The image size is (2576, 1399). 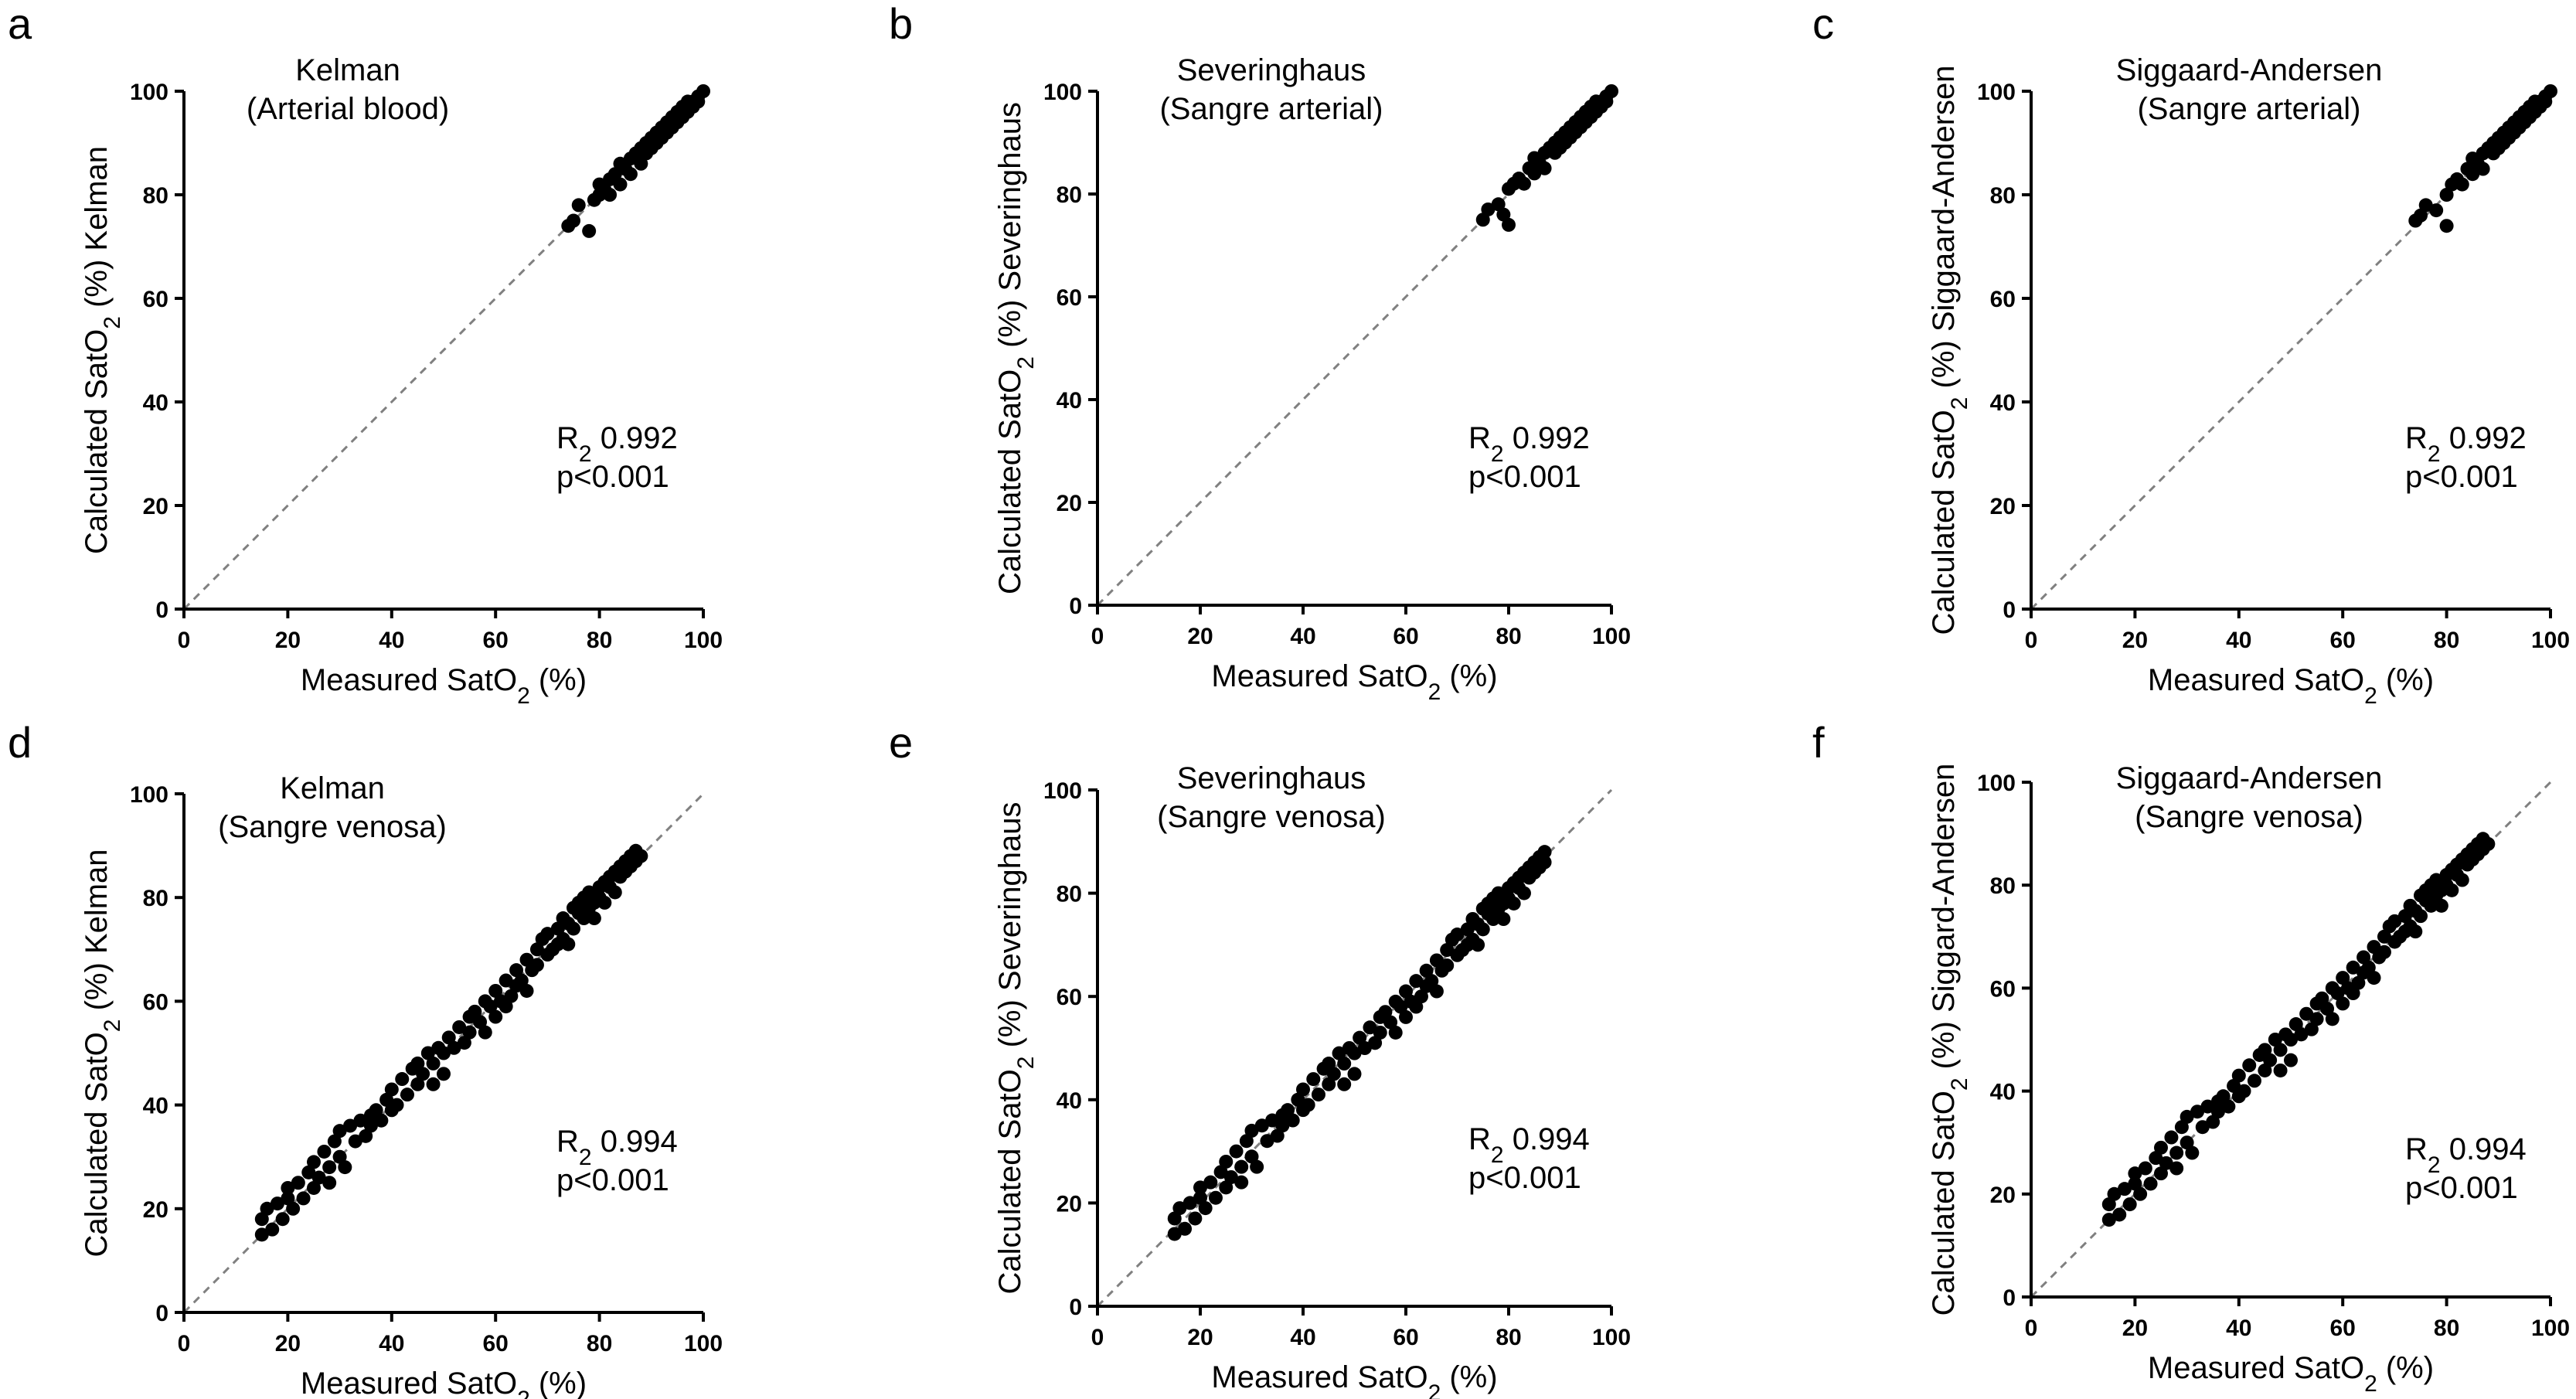 I want to click on y-tick-label: 40, so click(x=2003, y=403).